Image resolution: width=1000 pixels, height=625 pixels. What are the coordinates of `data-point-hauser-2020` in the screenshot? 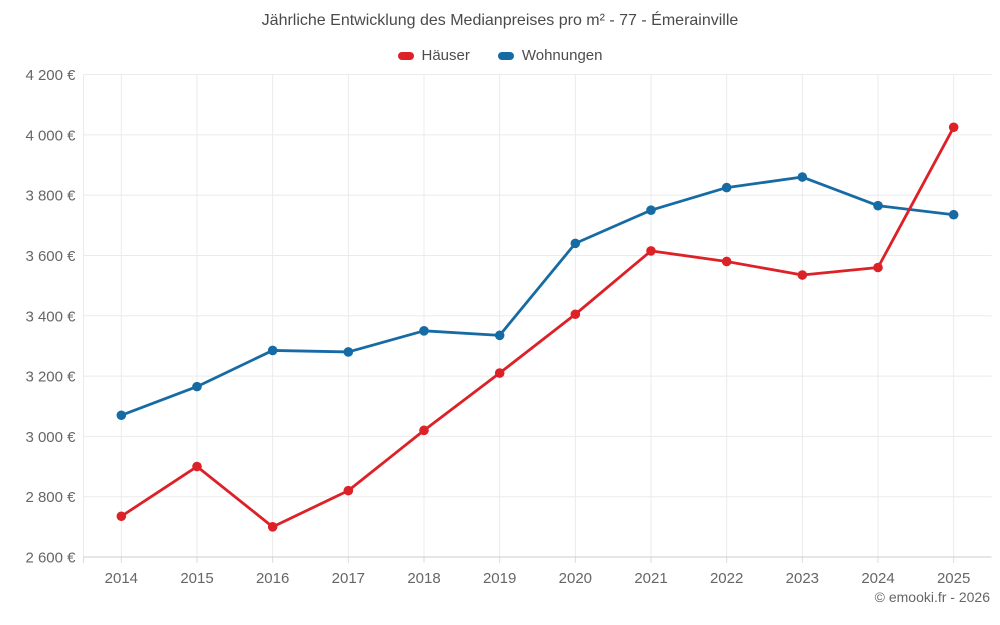 It's located at (575, 314).